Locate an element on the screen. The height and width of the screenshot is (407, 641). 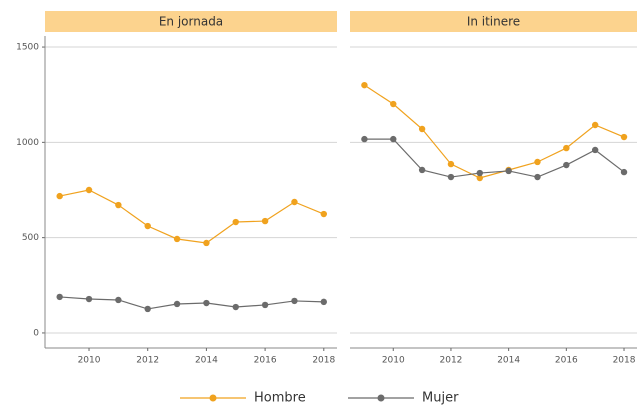
facet-title: En jornada is located at coordinates (191, 22).